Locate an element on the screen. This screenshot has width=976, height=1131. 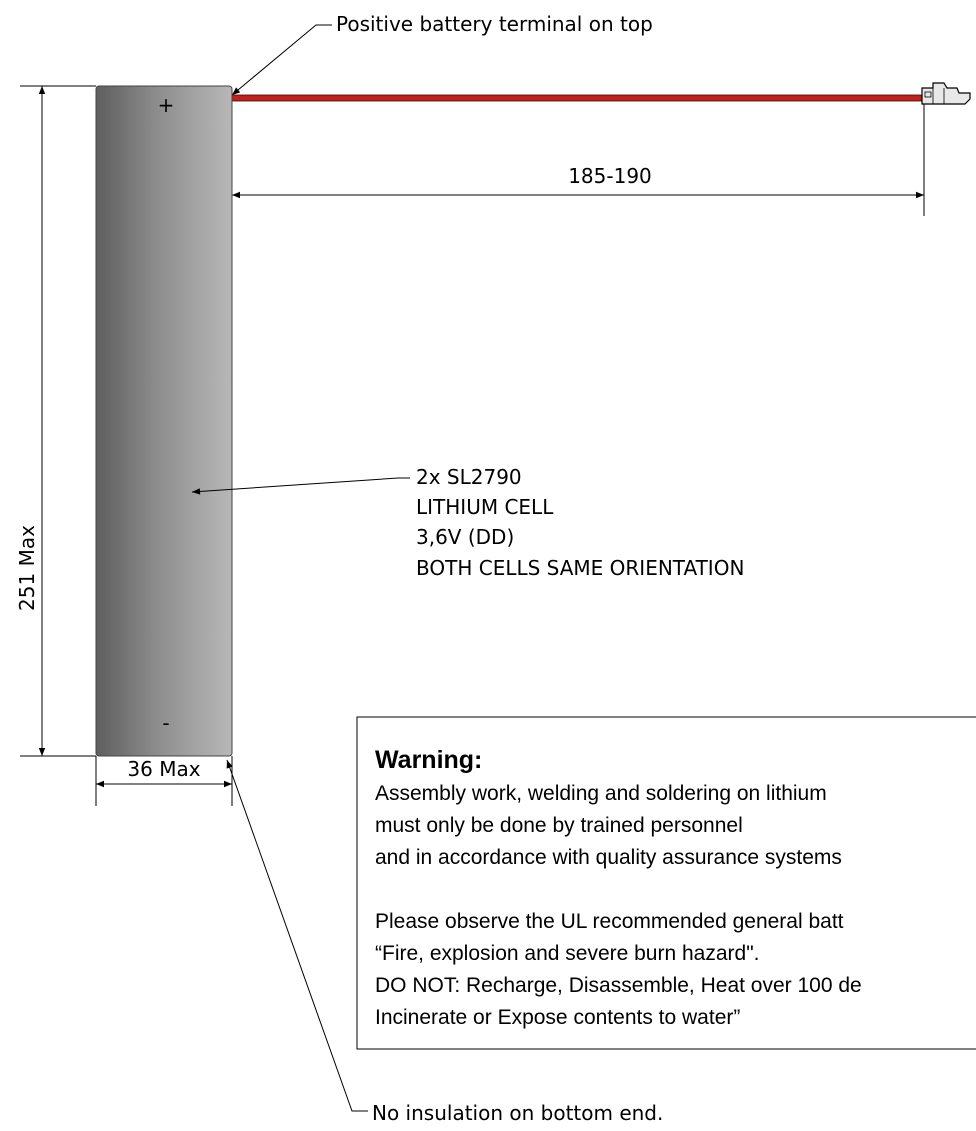
cell-label-line-4: BOTH CELLS SAME ORIENTATION is located at coordinates (580, 568).